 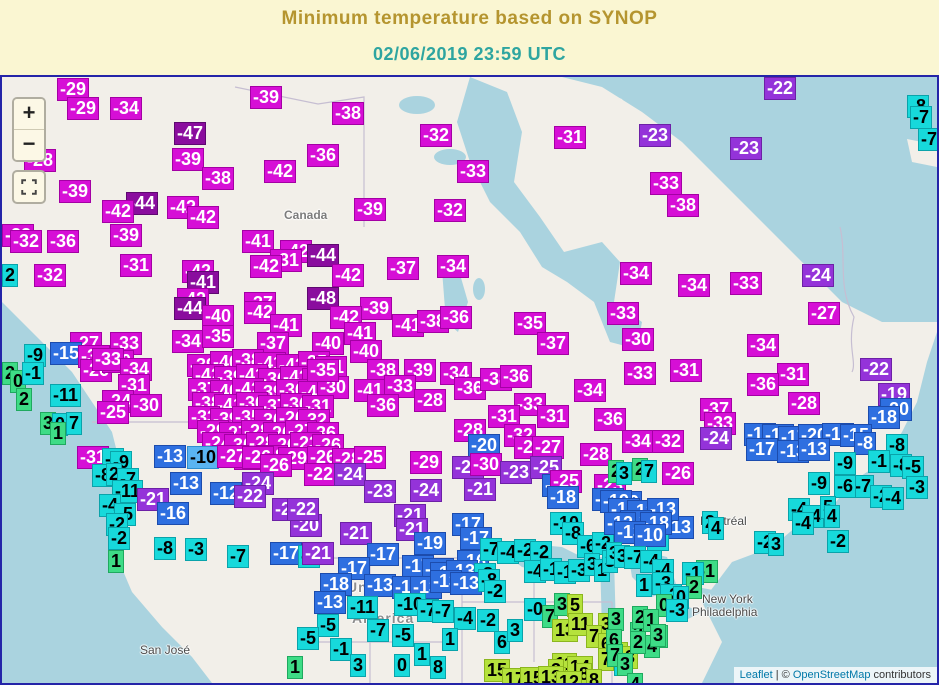 I want to click on place-label: Philadelphia, so click(x=725, y=612).